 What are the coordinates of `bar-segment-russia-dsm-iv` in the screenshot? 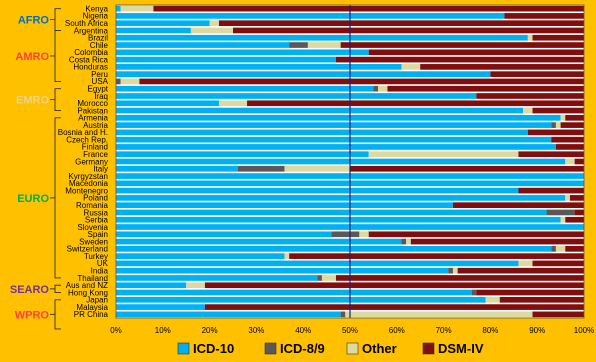 It's located at (579, 212).